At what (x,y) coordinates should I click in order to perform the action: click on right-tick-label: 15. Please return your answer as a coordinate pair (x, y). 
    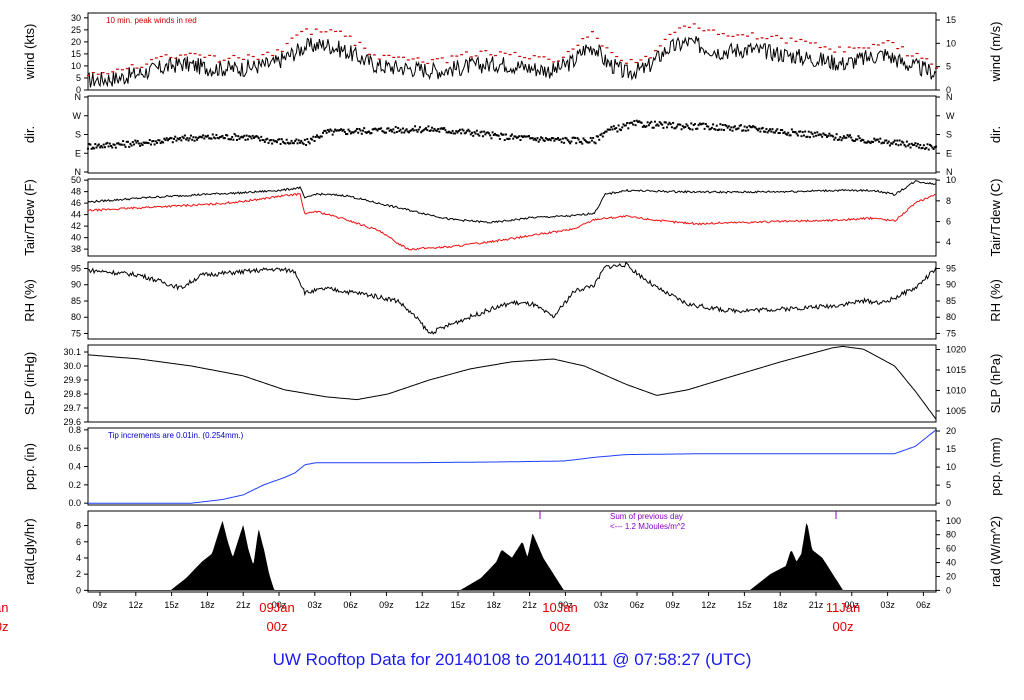
    Looking at the image, I should click on (951, 449).